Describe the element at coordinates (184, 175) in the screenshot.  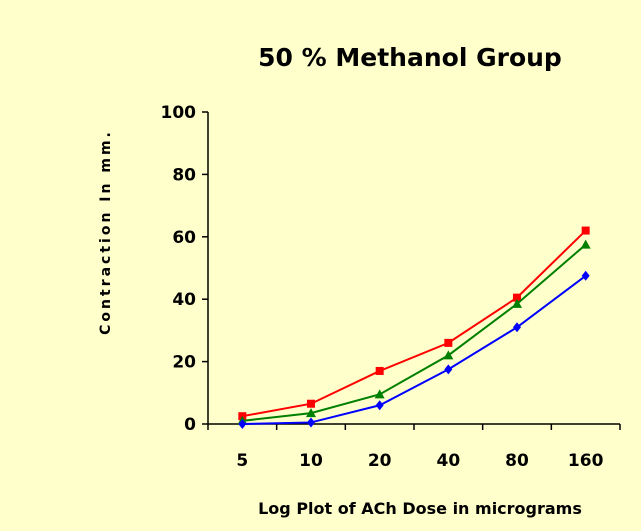
I see `y-tick-label: 80` at that location.